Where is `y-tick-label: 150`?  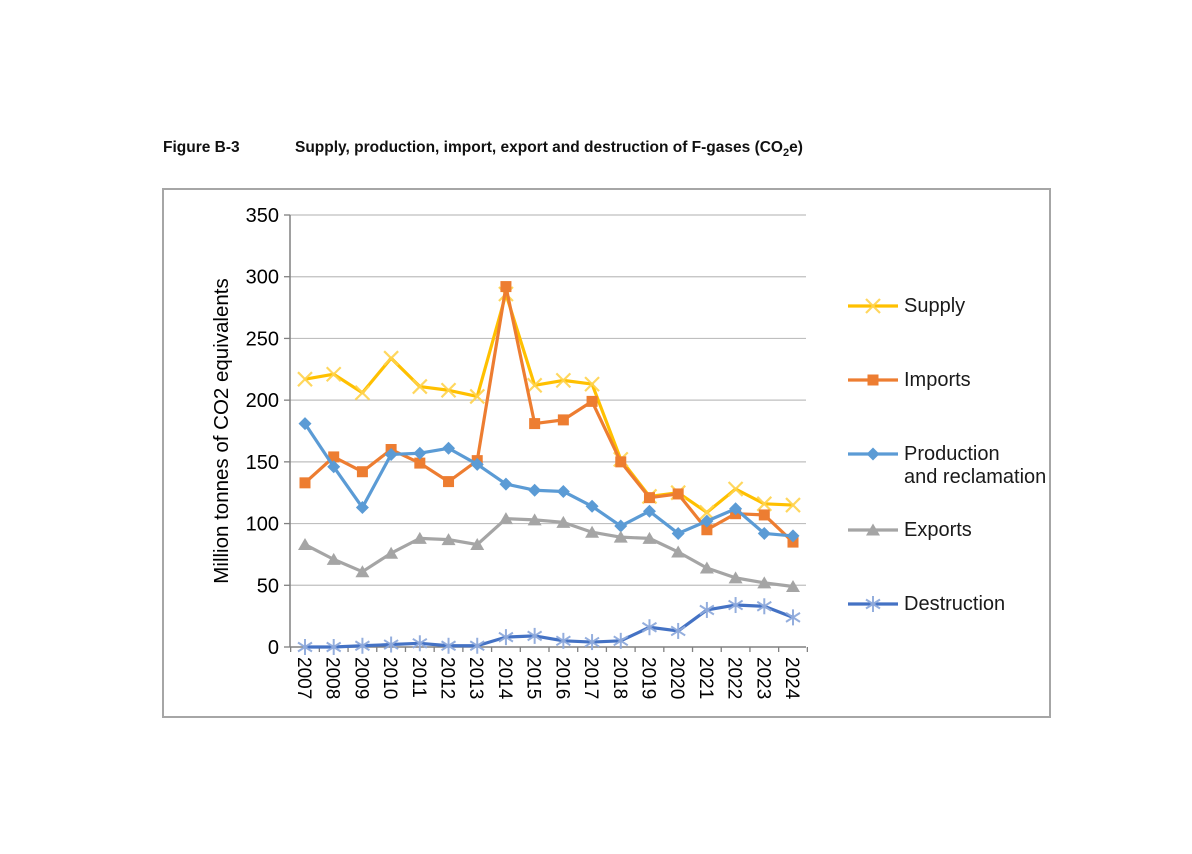 y-tick-label: 150 is located at coordinates (262, 463).